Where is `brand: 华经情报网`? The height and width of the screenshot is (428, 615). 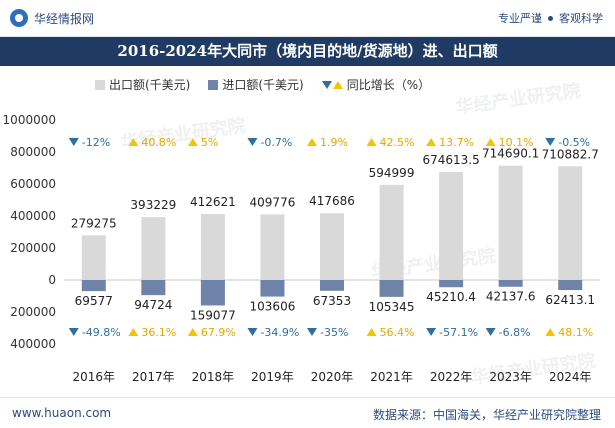 brand: 华经情报网 is located at coordinates (52, 18).